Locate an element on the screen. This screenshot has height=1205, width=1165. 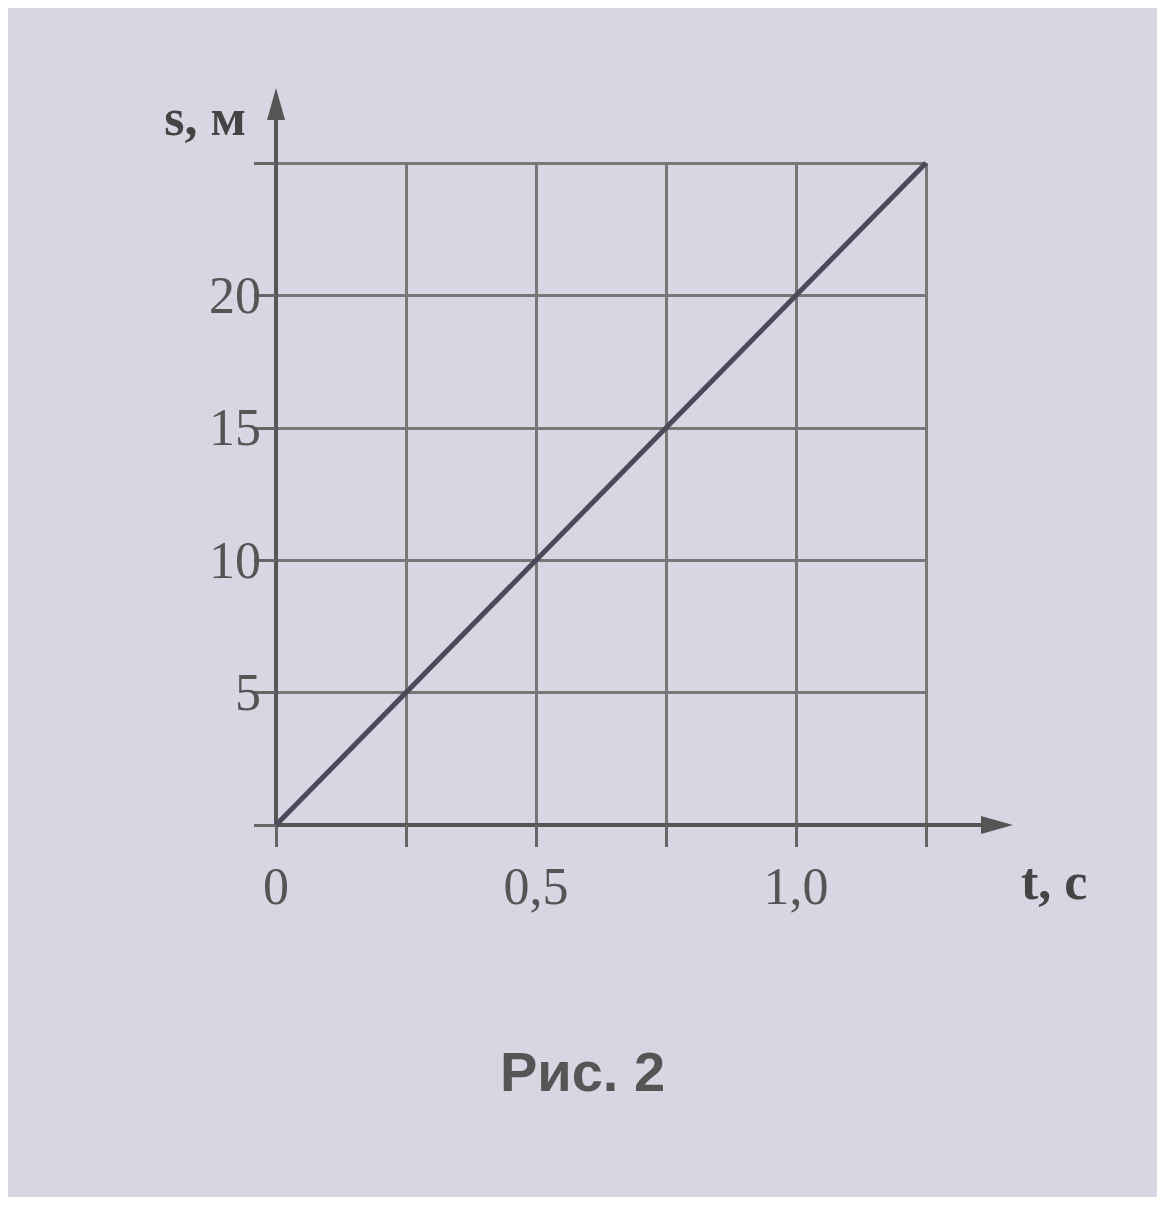
y-tick-label: 15 is located at coordinates (235, 428).